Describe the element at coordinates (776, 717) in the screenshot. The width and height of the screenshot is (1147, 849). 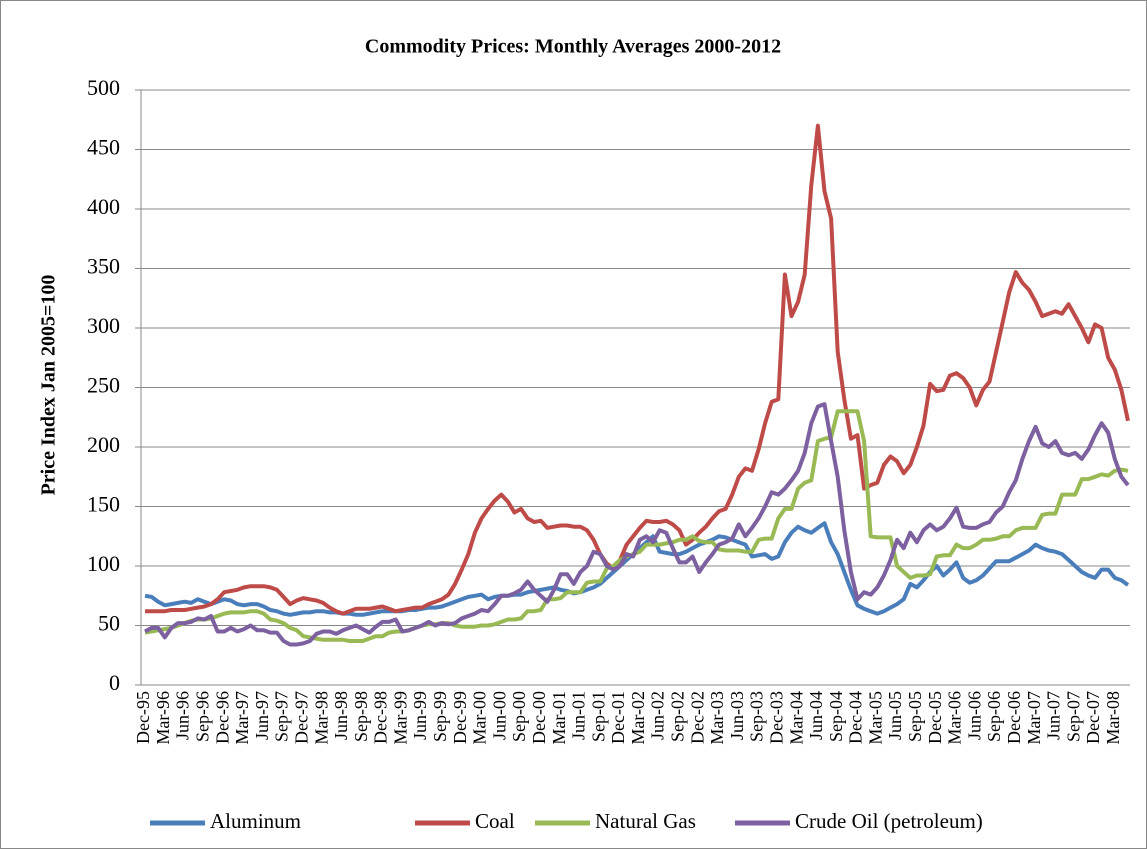
I see `x-tick-label: Dec-03` at that location.